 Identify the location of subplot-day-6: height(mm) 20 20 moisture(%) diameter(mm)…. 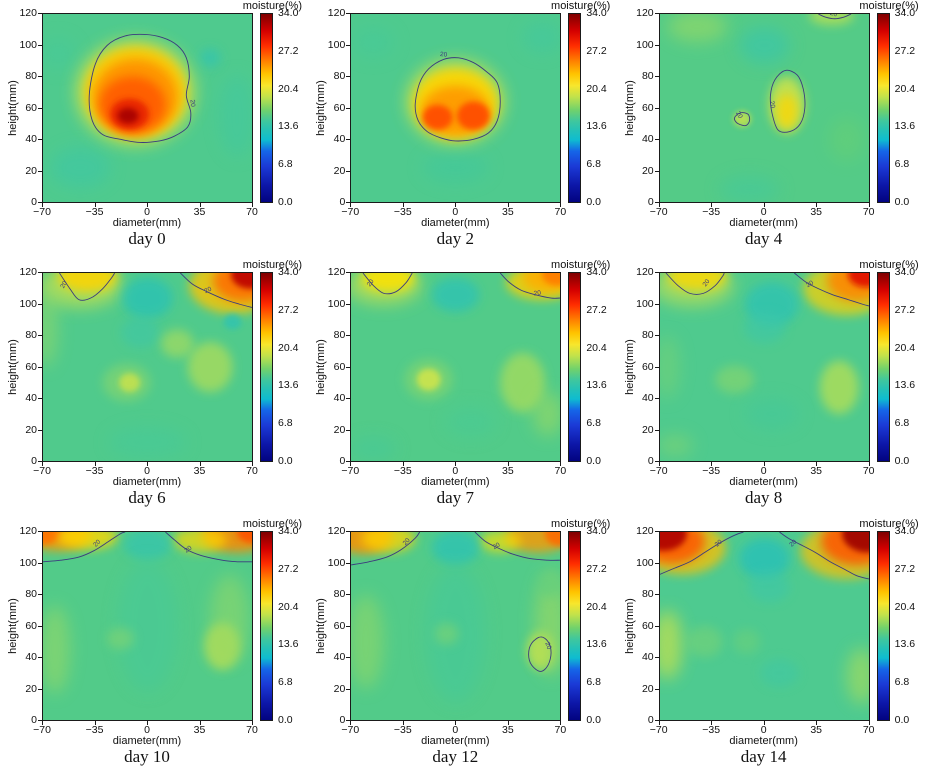
(154, 388).